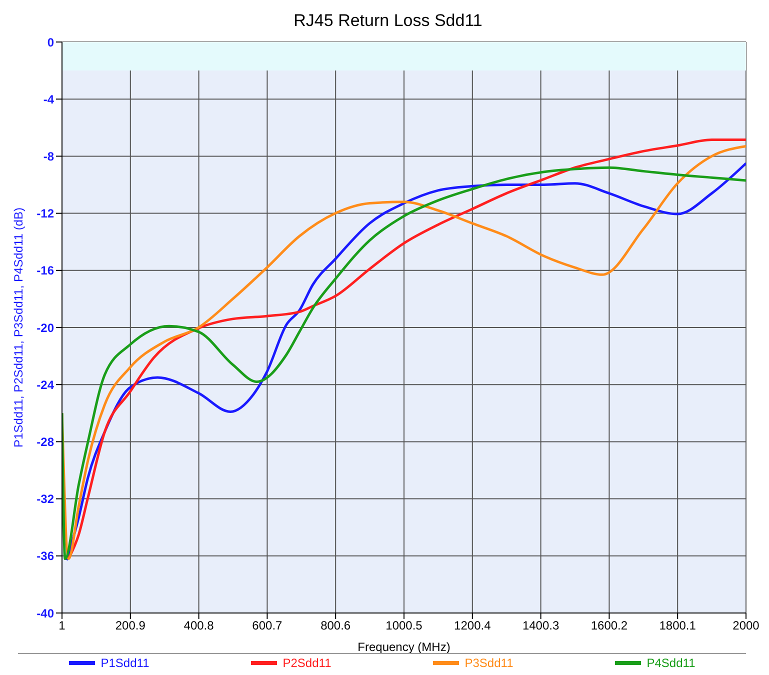  Describe the element at coordinates (45, 613) in the screenshot. I see `y-tick-label: -40` at that location.